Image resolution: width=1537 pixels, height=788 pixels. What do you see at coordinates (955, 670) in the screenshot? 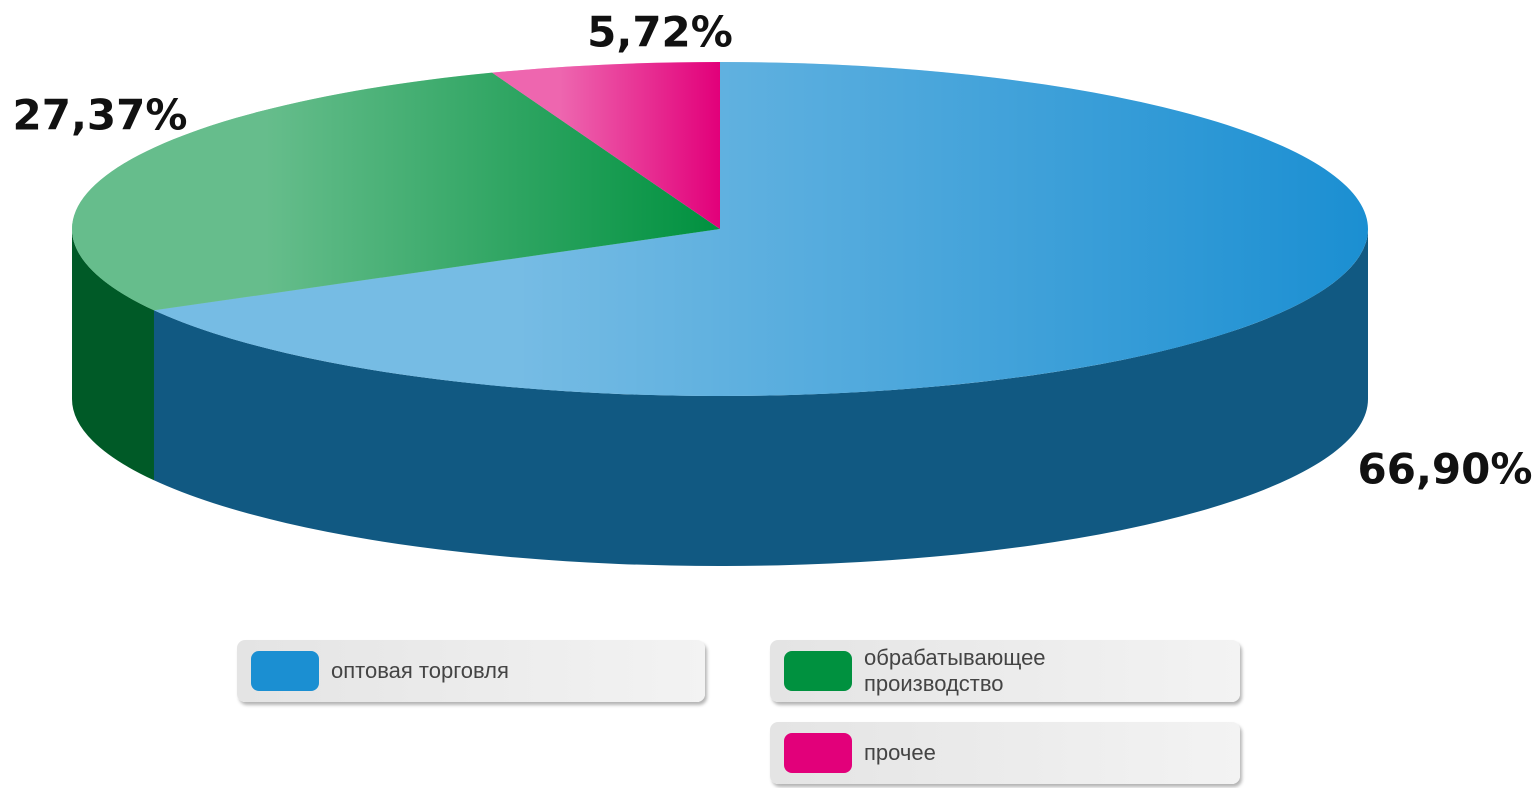
I see `legend-label: обрабатывающее производство` at bounding box center [955, 670].